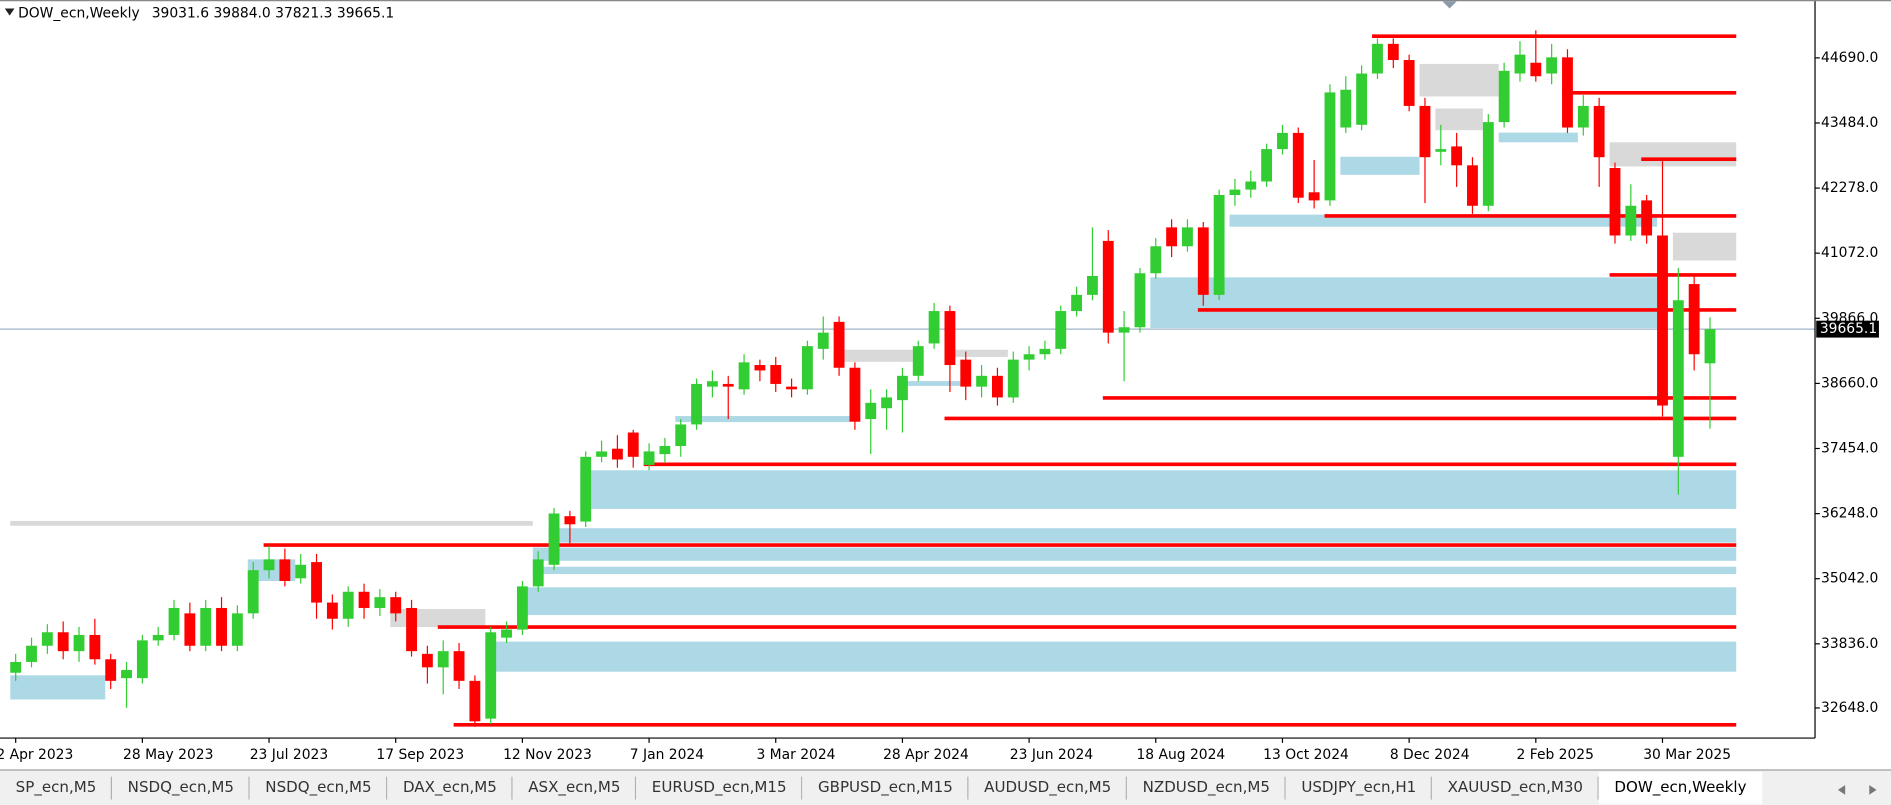  I want to click on price-label-box, so click(1847, 329).